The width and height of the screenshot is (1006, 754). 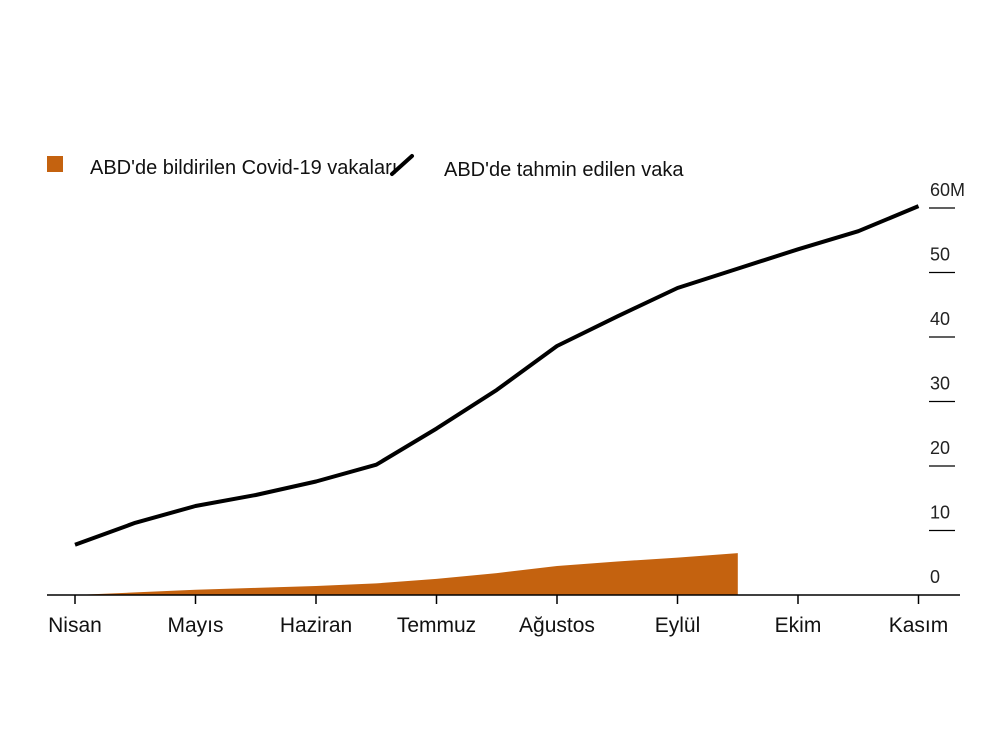 What do you see at coordinates (940, 255) in the screenshot?
I see `y-tick-label: 50` at bounding box center [940, 255].